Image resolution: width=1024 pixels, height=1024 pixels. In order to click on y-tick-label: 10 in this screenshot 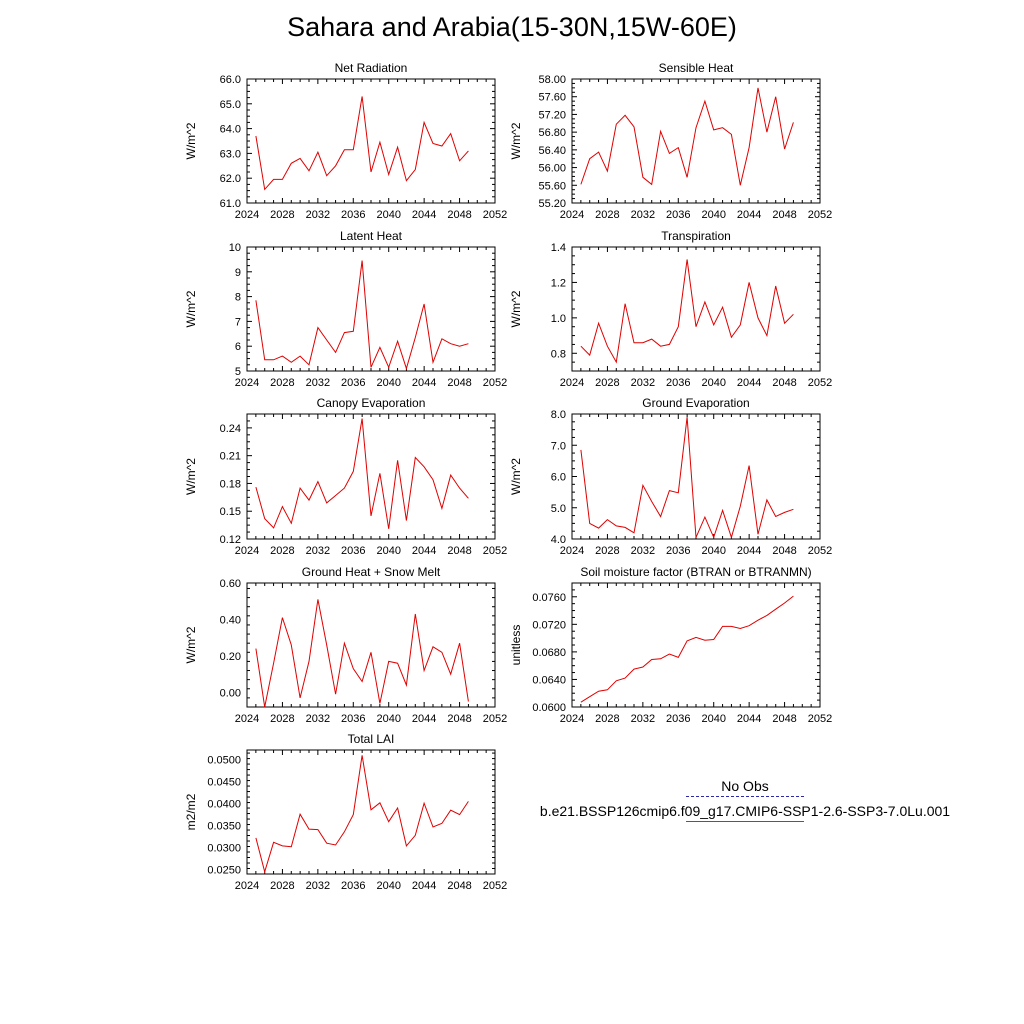, I will do `click(235, 248)`.